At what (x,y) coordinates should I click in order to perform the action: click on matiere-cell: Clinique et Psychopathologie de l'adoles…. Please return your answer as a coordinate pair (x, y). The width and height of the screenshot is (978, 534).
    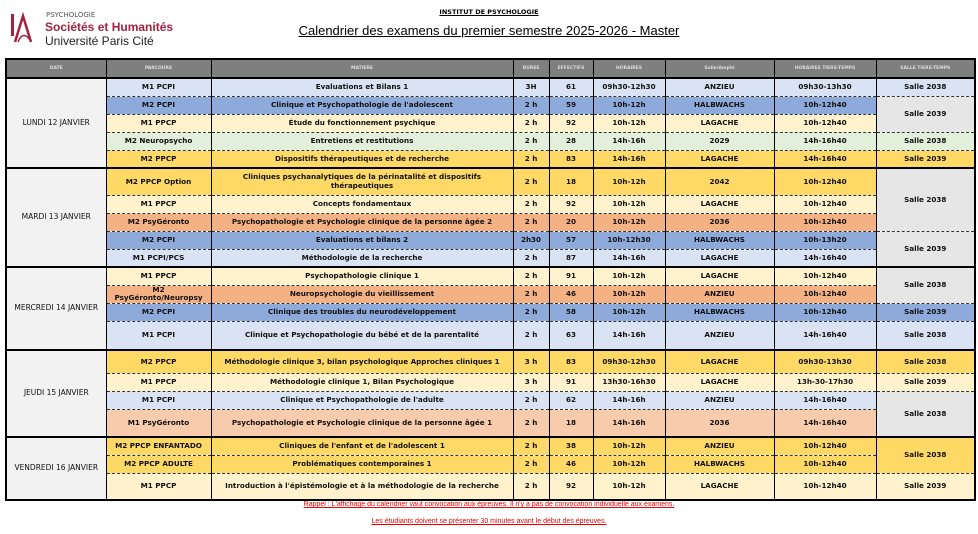
    Looking at the image, I should click on (362, 105).